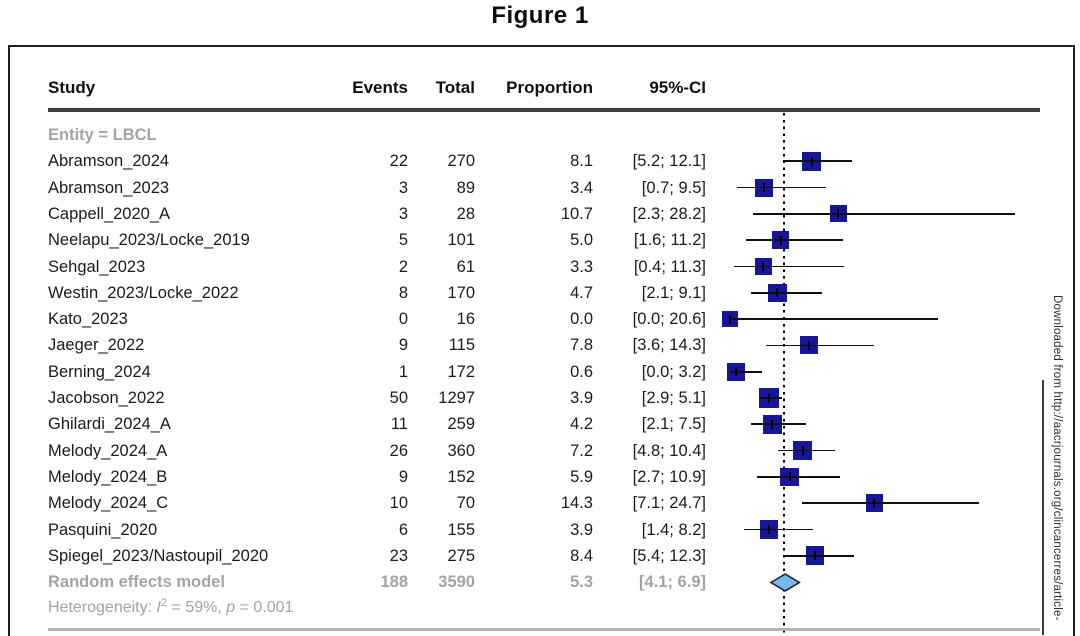 Image resolution: width=1080 pixels, height=636 pixels. Describe the element at coordinates (136, 582) in the screenshot. I see `study-label: Random effects model` at that location.